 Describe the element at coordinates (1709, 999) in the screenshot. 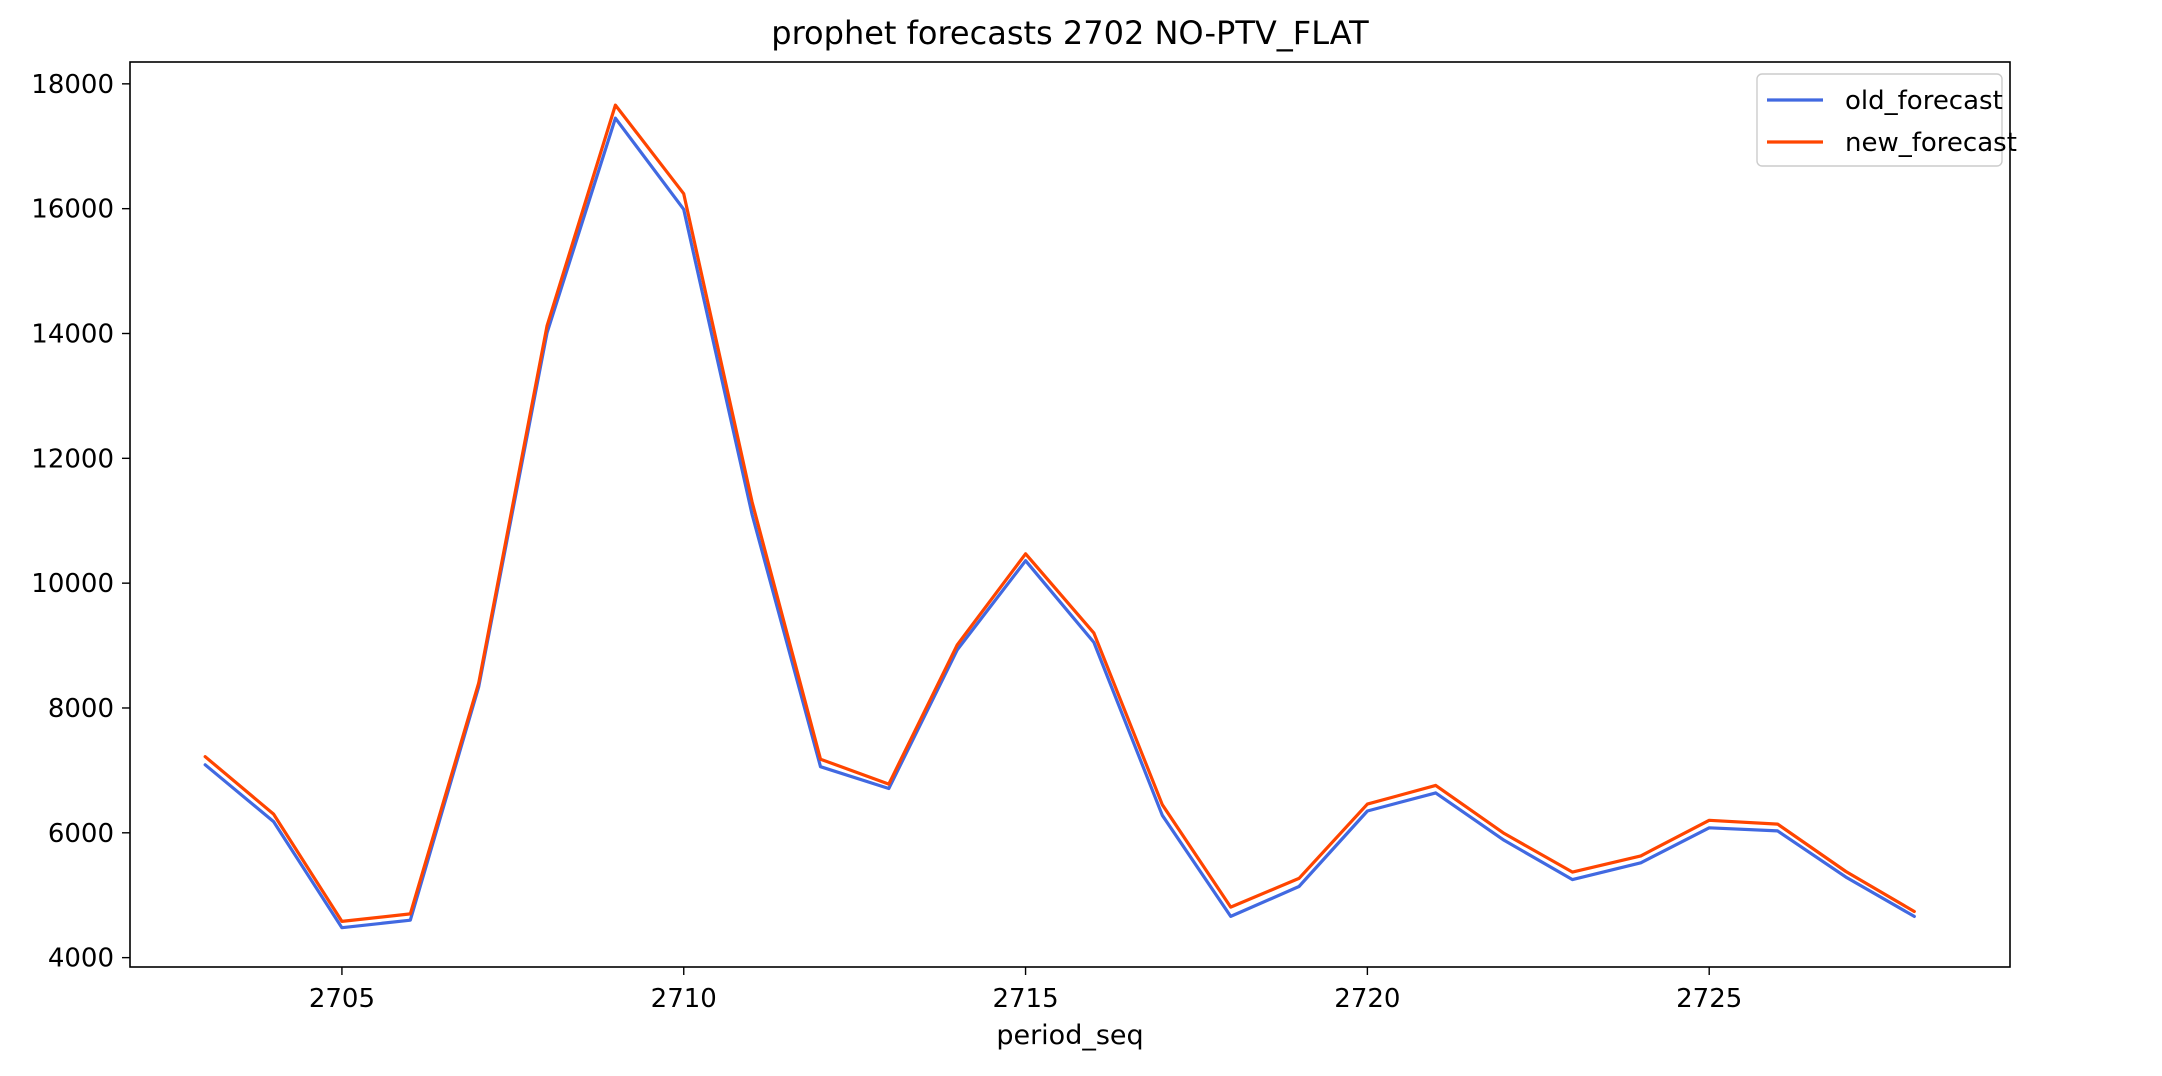

I see `x-tick-label: 2725` at that location.